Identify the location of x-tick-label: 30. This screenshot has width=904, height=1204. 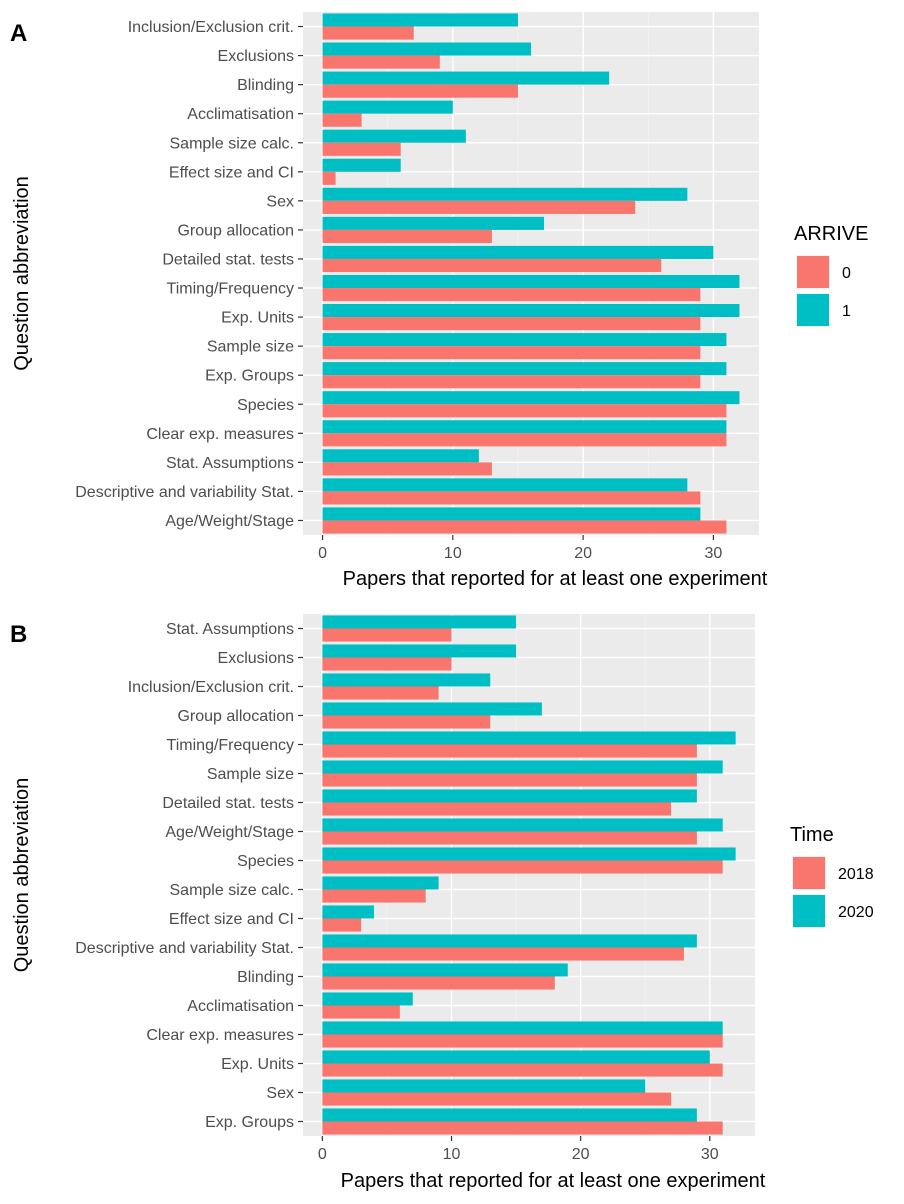
(714, 553).